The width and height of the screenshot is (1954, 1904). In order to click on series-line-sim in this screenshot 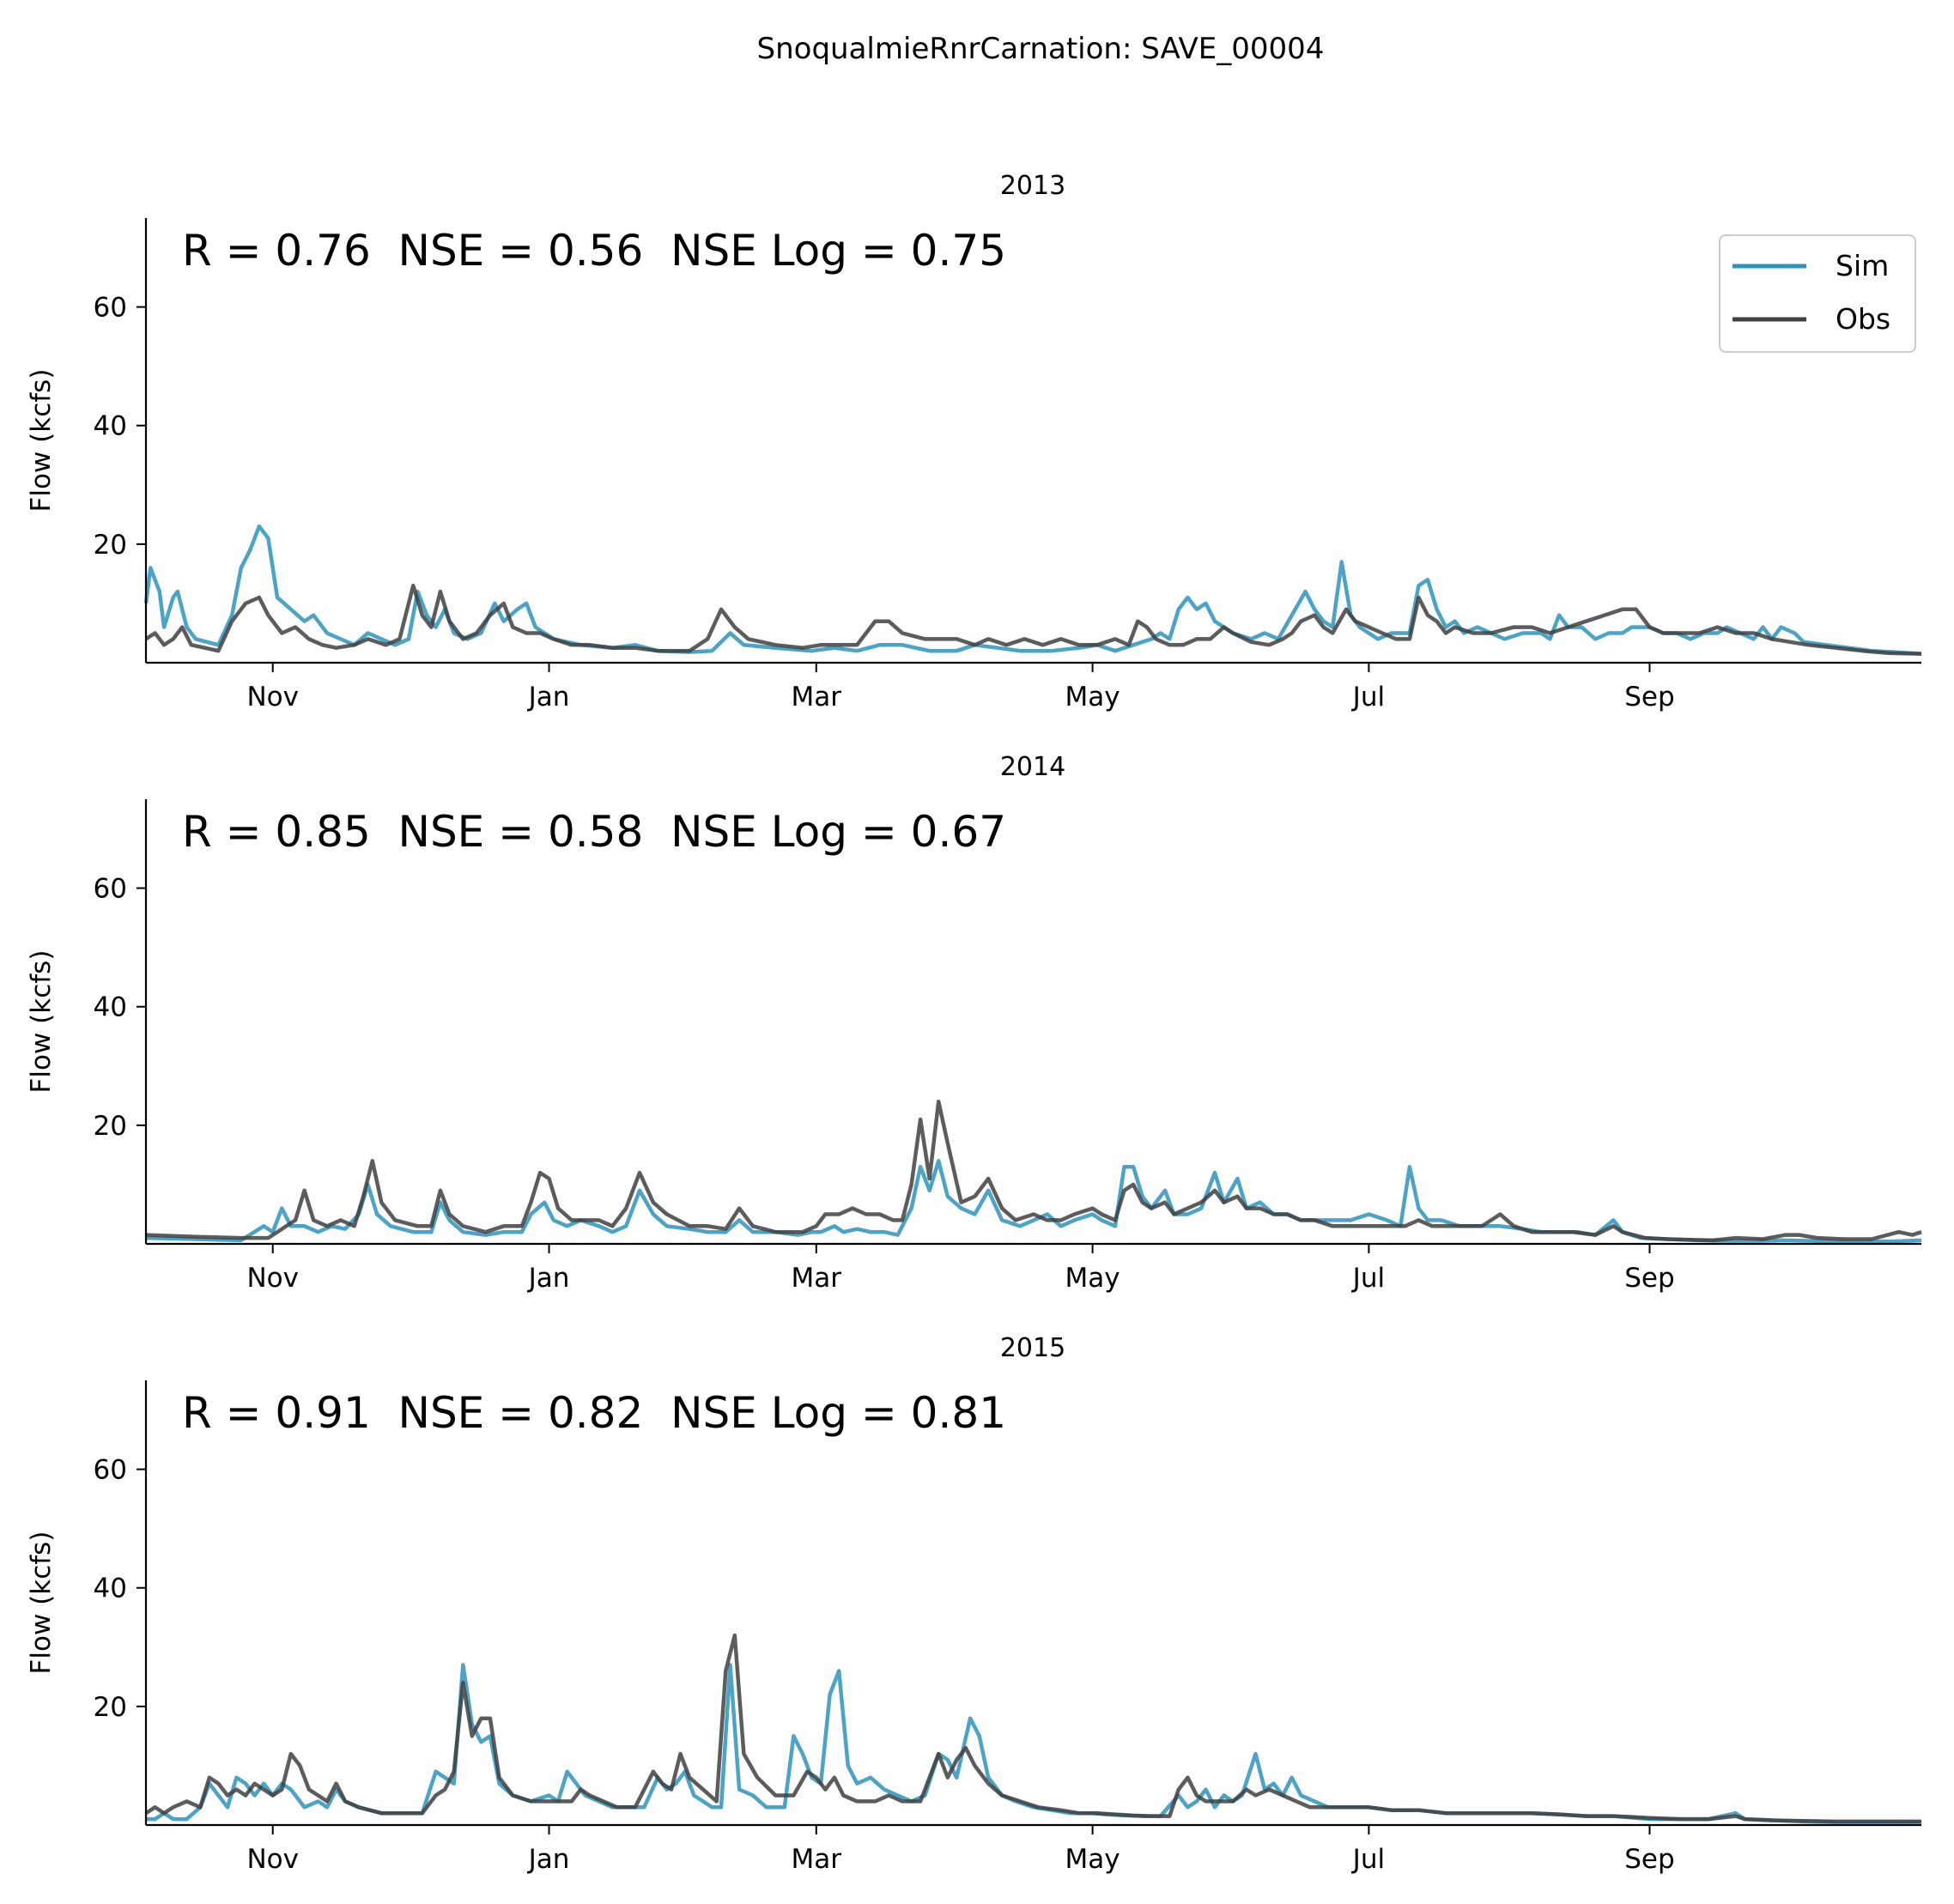, I will do `click(1032, 590)`.